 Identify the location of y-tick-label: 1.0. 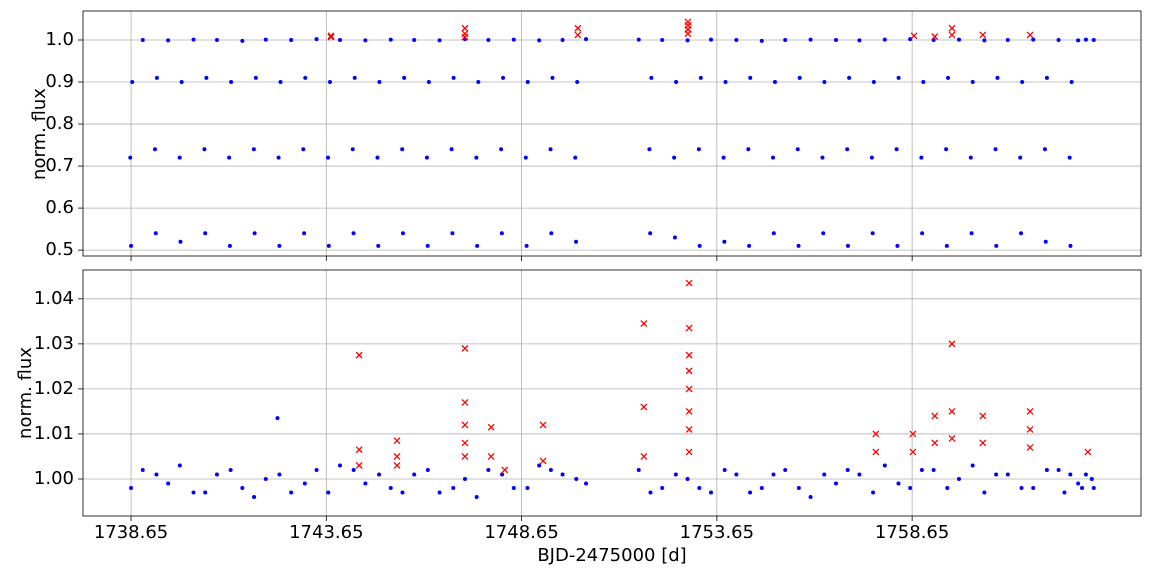
(59, 39).